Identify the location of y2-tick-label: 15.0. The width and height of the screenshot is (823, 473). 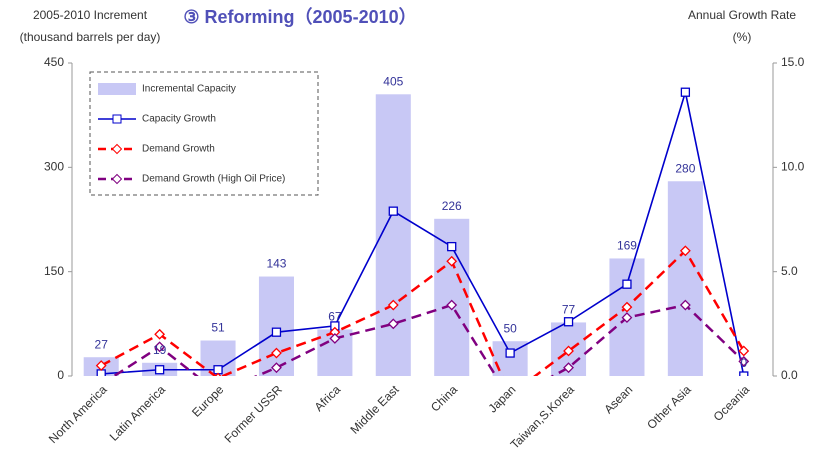
(793, 62).